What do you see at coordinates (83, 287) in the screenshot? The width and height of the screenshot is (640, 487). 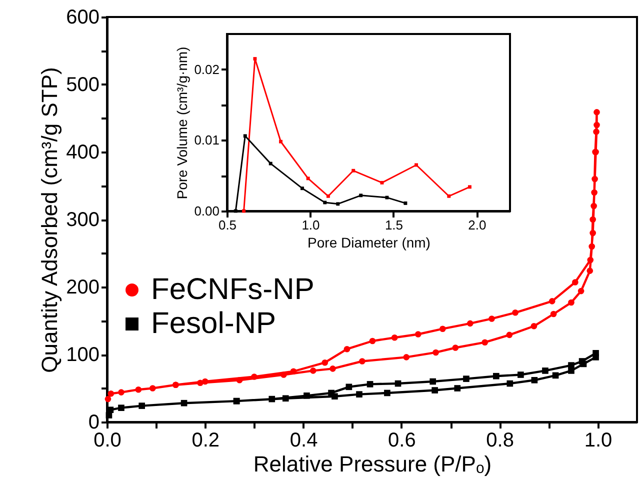 I see `y-tick-label: 200` at bounding box center [83, 287].